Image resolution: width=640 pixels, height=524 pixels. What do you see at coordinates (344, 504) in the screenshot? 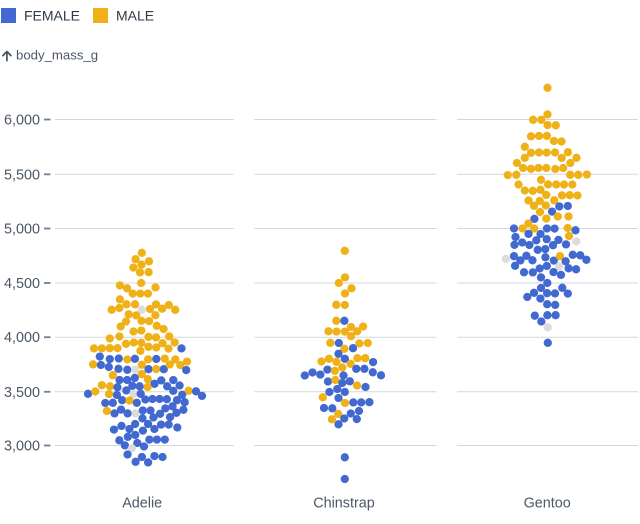
I see `svg-text: Chinstrap` at bounding box center [344, 504].